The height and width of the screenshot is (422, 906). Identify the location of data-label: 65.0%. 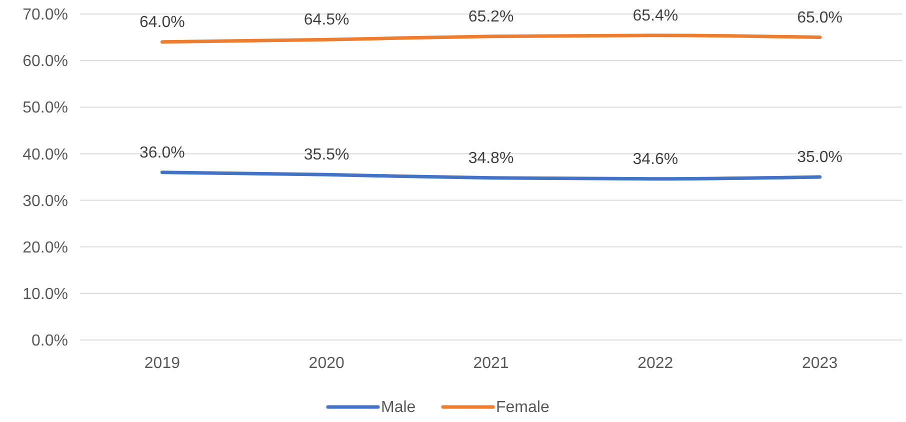
(819, 17).